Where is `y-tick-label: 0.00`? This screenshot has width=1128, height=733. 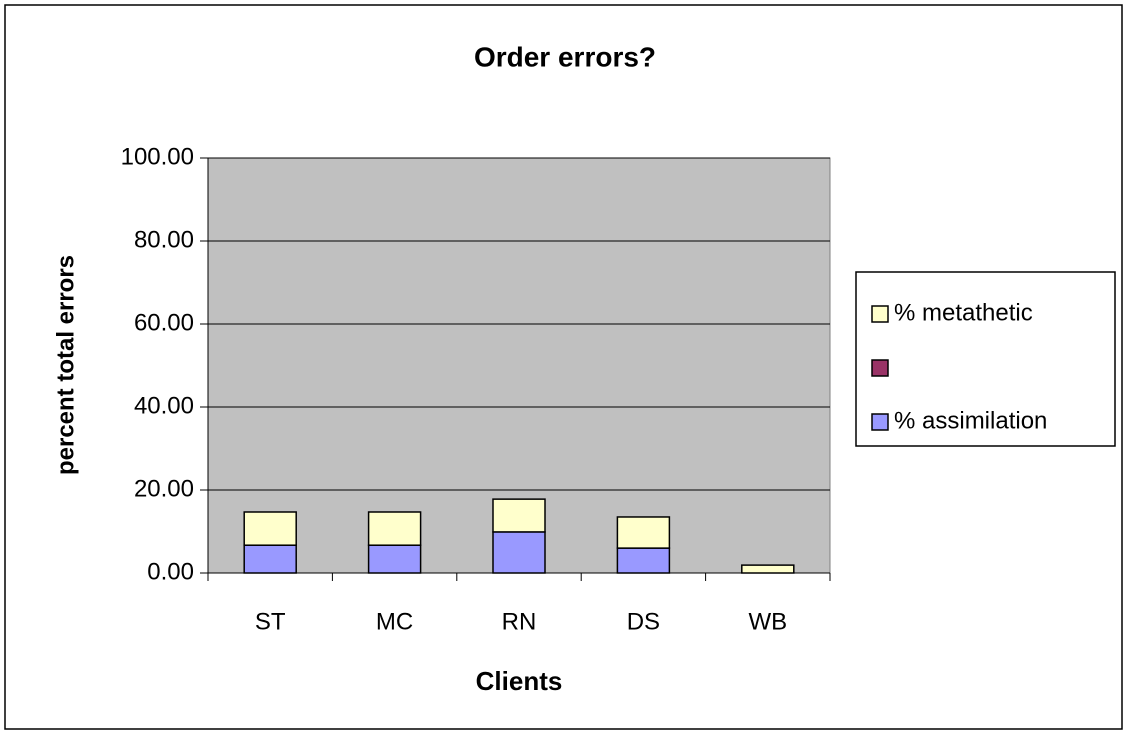 y-tick-label: 0.00 is located at coordinates (170, 571).